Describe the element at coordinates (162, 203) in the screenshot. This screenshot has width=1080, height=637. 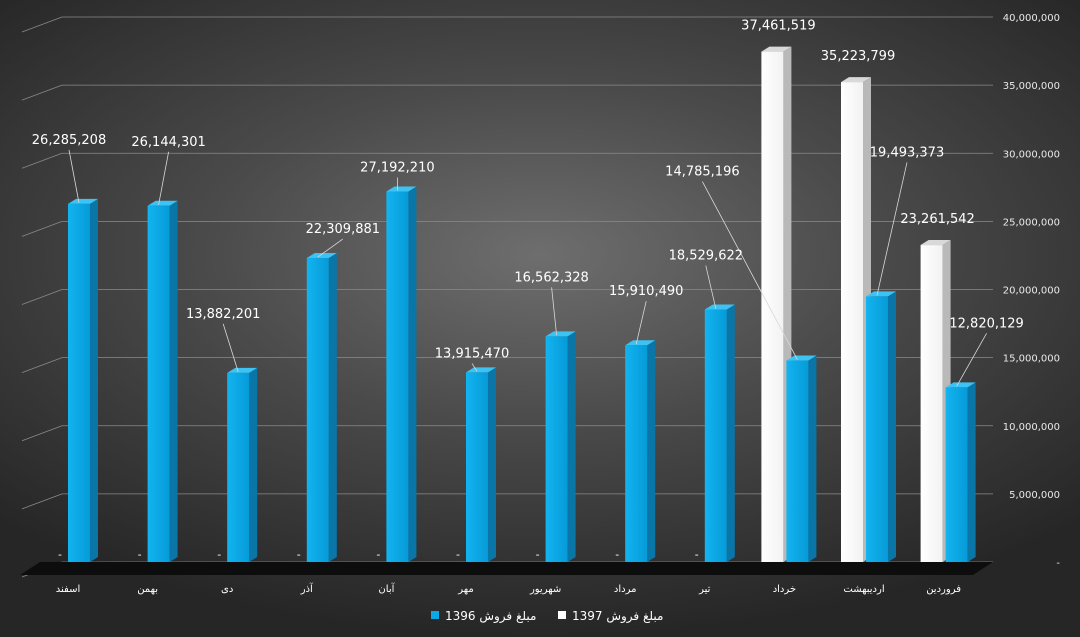
I see `bar-1396-1-top` at that location.